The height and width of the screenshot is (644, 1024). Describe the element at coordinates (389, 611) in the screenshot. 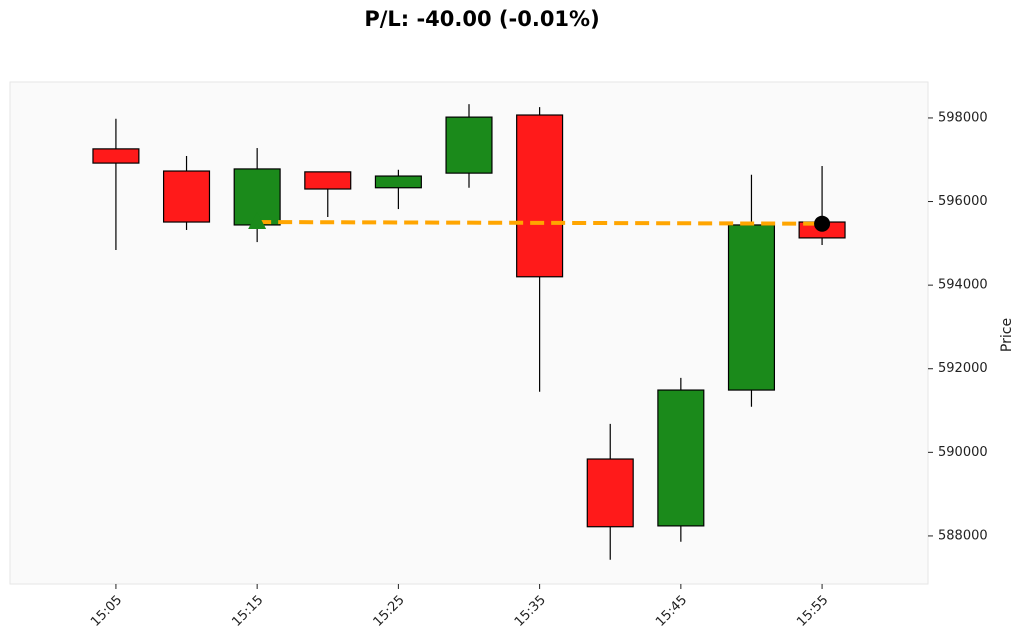

I see `x-tick-label: 15:25` at that location.